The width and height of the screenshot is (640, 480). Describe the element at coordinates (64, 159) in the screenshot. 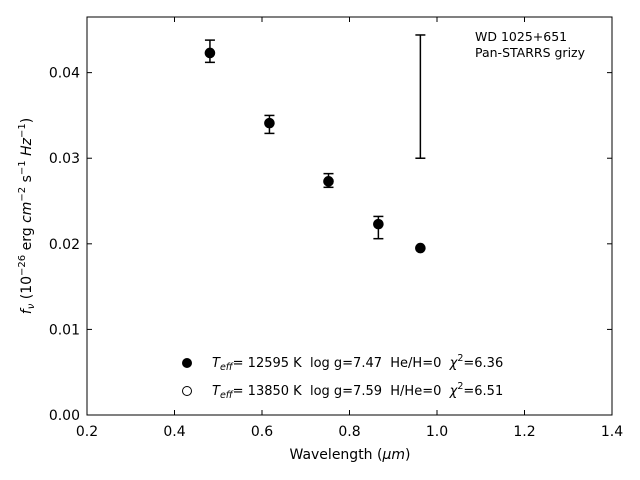

I see `y-tick-label: 0.03` at that location.